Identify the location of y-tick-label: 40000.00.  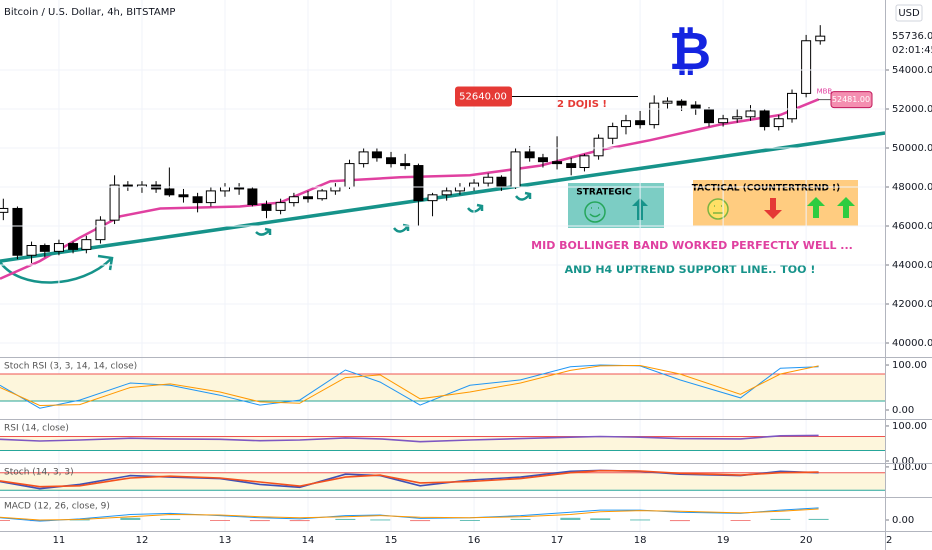
(912, 343).